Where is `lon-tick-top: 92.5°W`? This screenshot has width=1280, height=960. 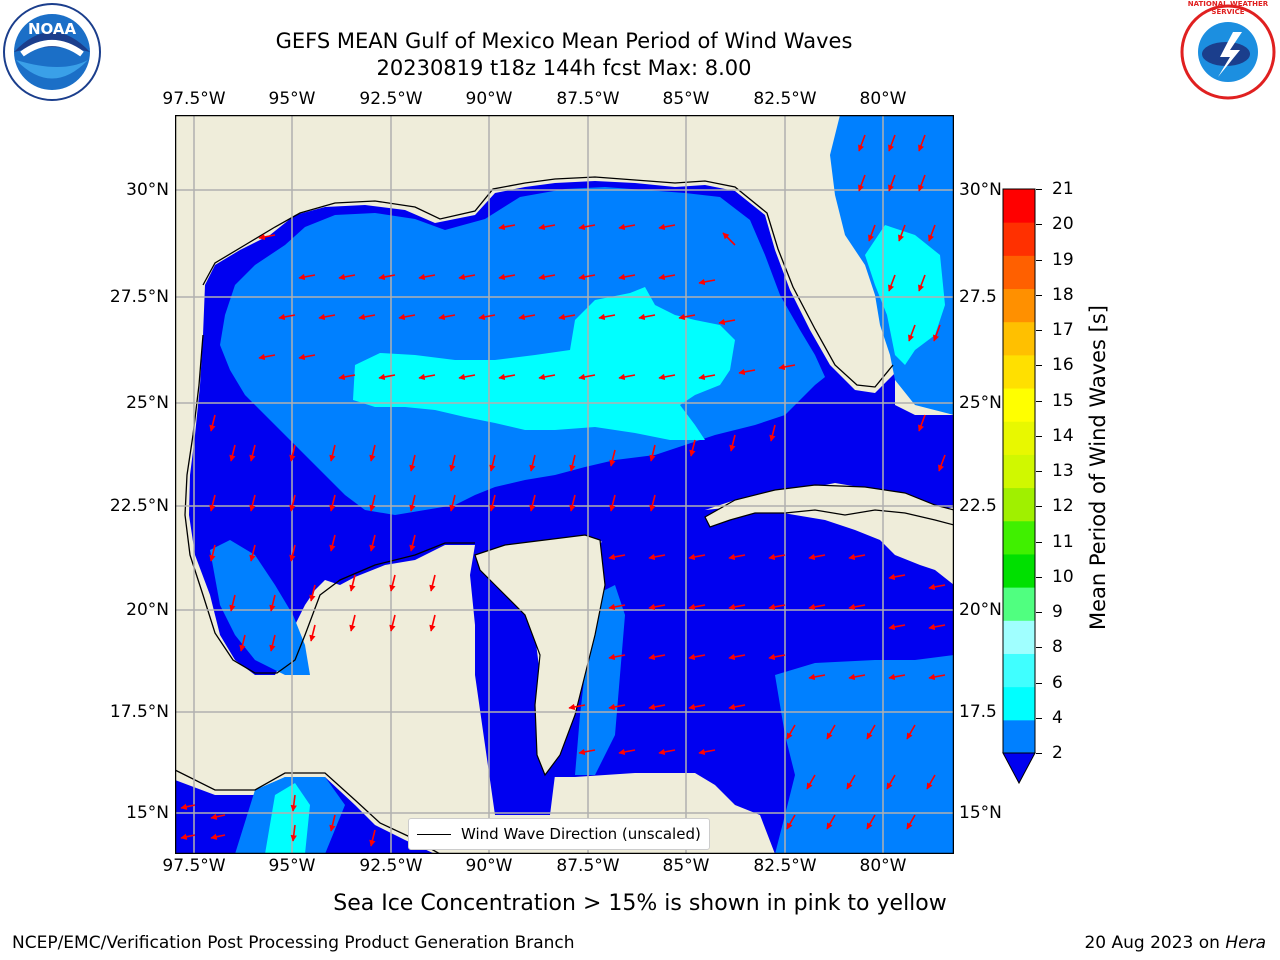 lon-tick-top: 92.5°W is located at coordinates (391, 99).